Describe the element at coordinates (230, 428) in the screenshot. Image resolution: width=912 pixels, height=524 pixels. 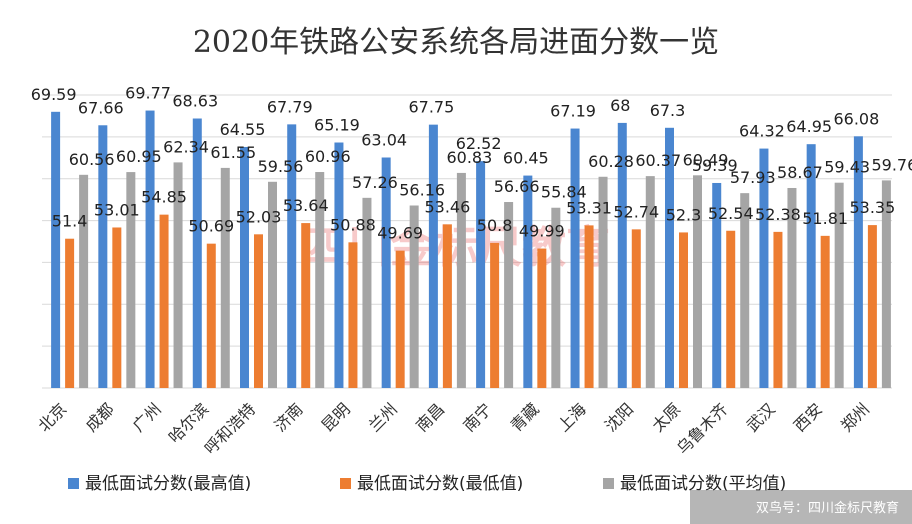
I see `category-label: 呼和浩特` at that location.